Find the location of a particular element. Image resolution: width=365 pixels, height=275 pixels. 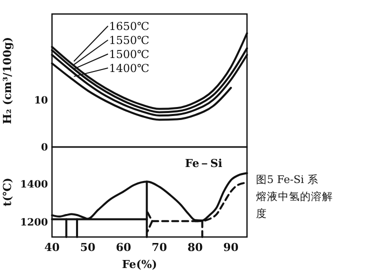

x-tick-label: 80 is located at coordinates (195, 247).